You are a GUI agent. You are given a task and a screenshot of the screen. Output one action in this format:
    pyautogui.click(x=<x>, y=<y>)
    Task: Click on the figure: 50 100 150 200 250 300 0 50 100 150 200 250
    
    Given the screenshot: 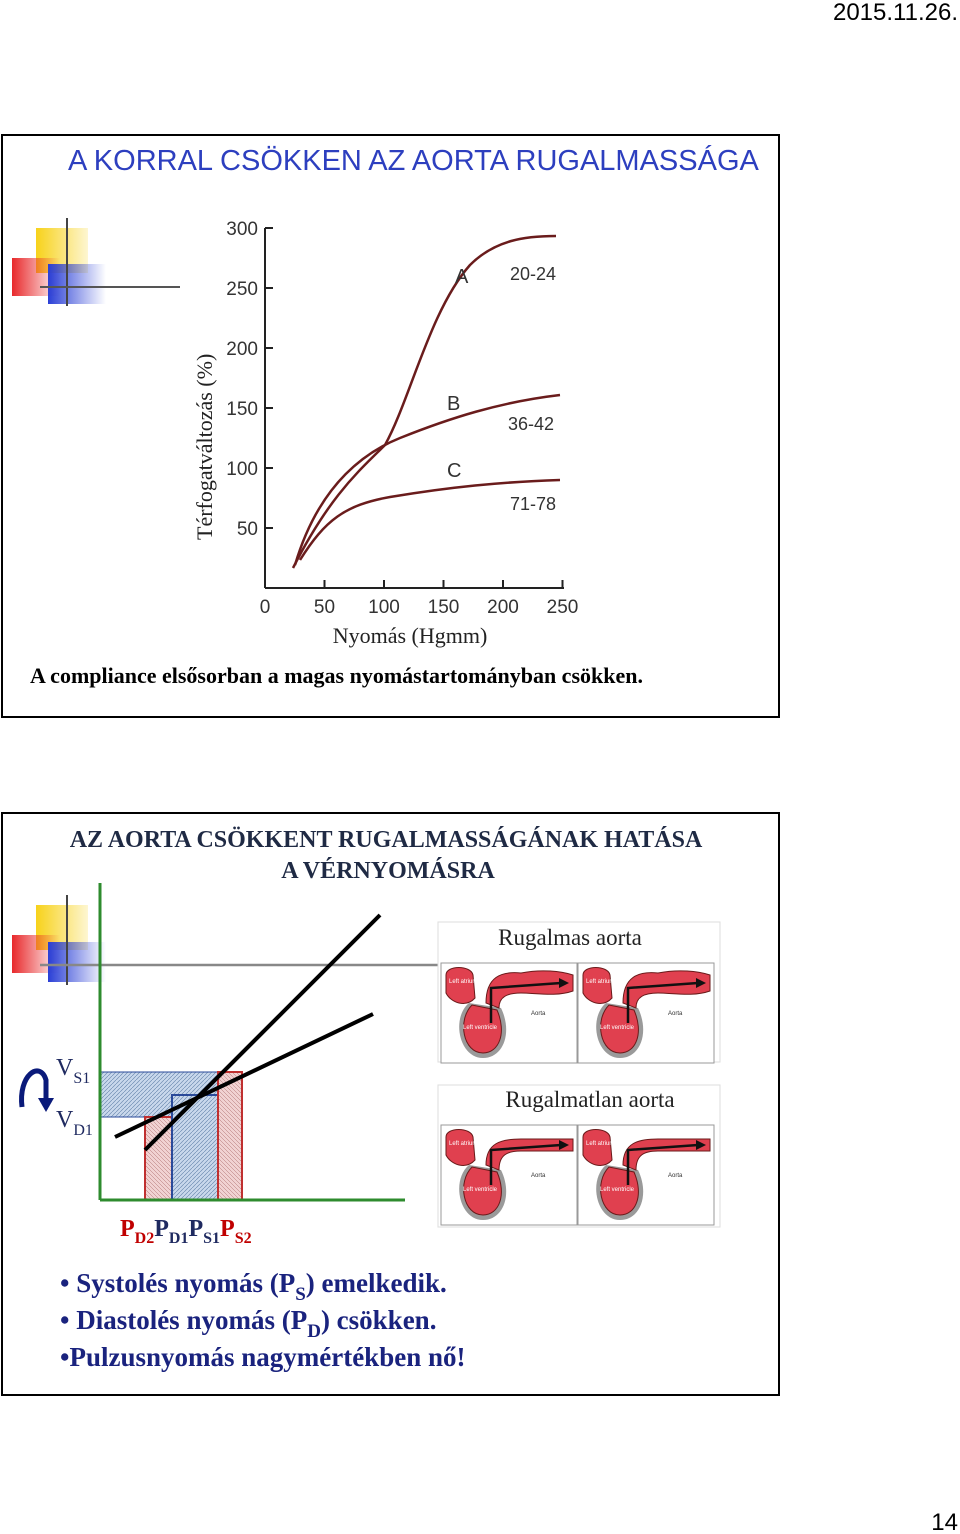 What is the action you would take?
    pyautogui.click(x=402, y=418)
    